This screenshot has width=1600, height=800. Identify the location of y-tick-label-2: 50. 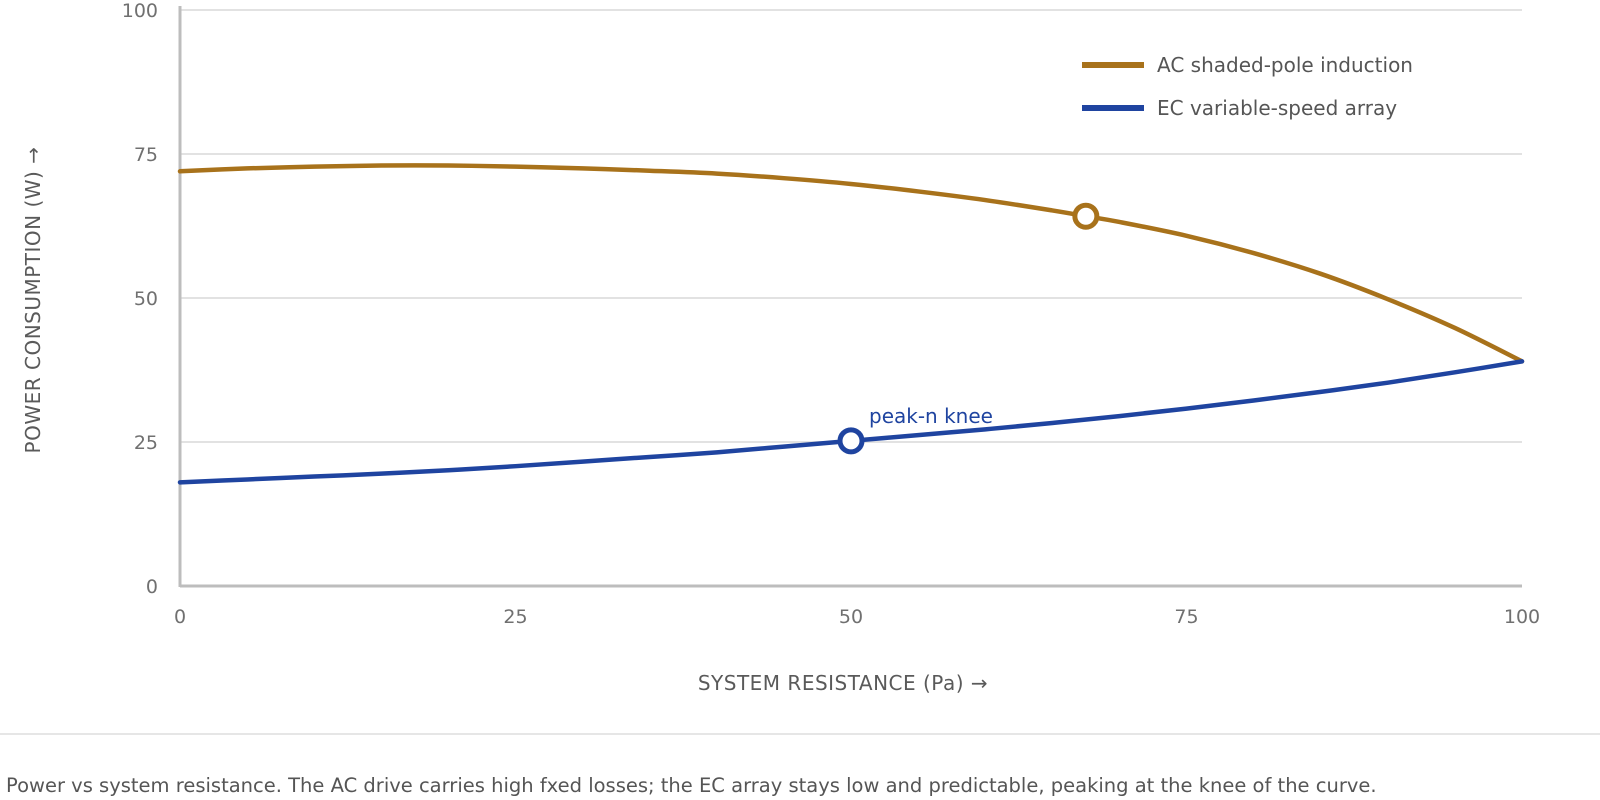
(146, 299).